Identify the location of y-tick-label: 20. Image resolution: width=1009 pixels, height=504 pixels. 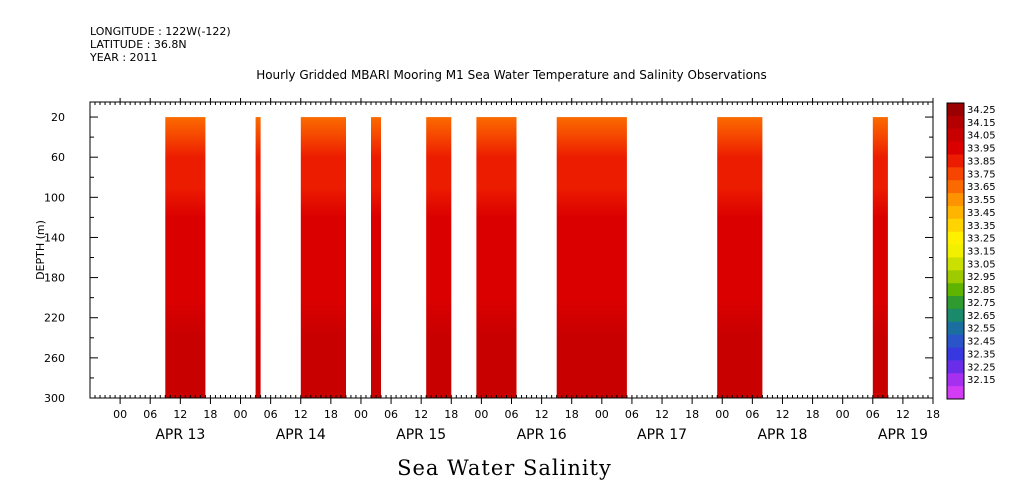
(58, 117).